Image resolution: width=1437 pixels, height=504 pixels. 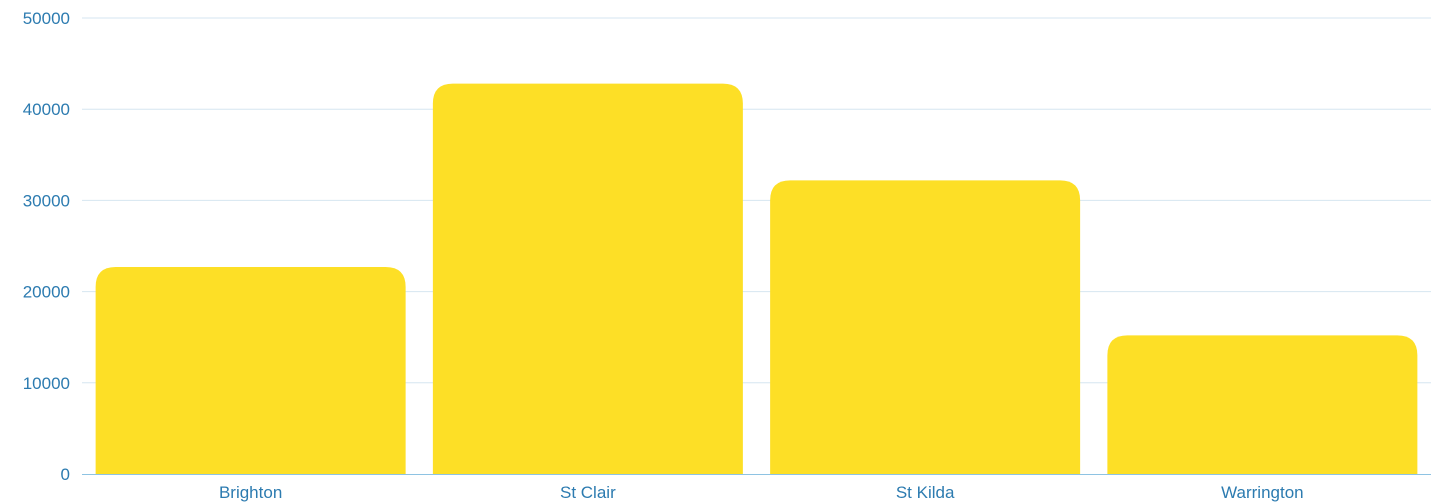 I want to click on x-tick-label: St Kilda, so click(x=925, y=492).